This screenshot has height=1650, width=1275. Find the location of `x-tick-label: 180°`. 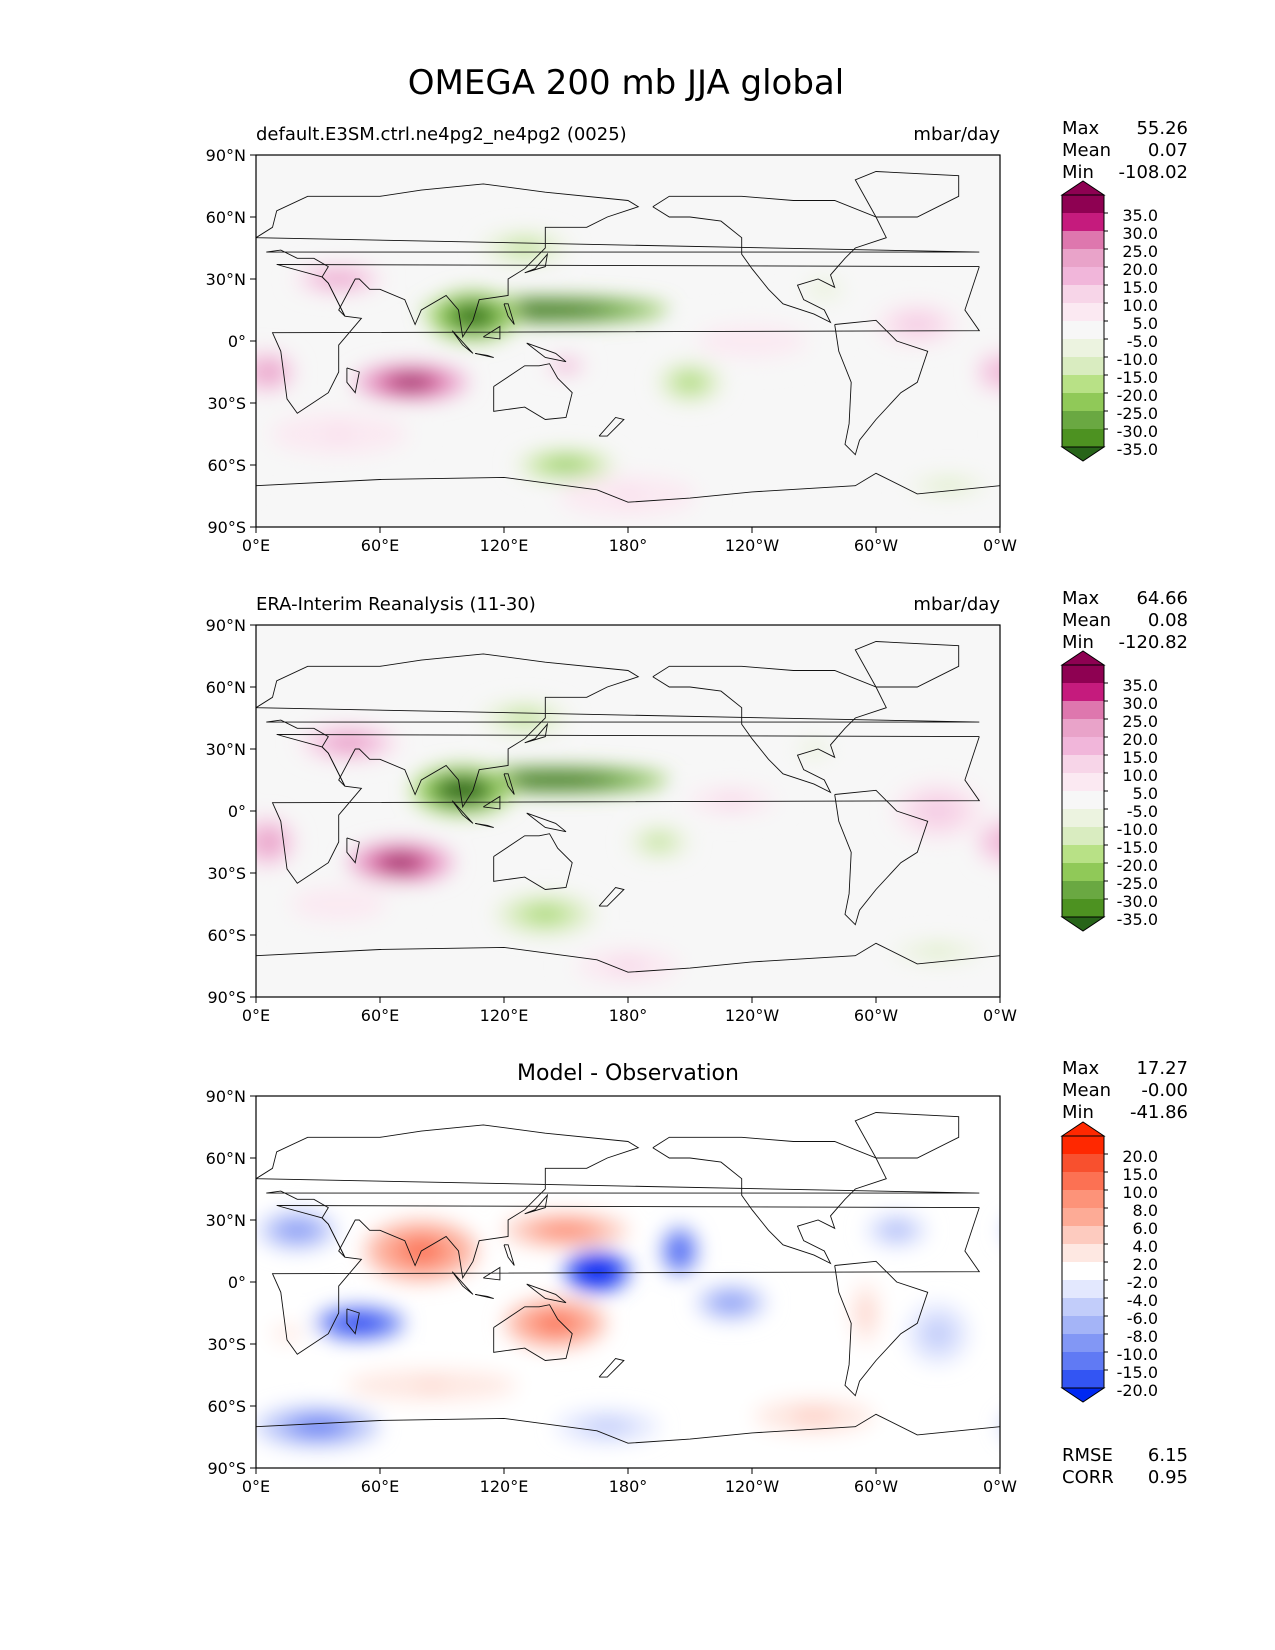

x-tick-label: 180° is located at coordinates (628, 545).